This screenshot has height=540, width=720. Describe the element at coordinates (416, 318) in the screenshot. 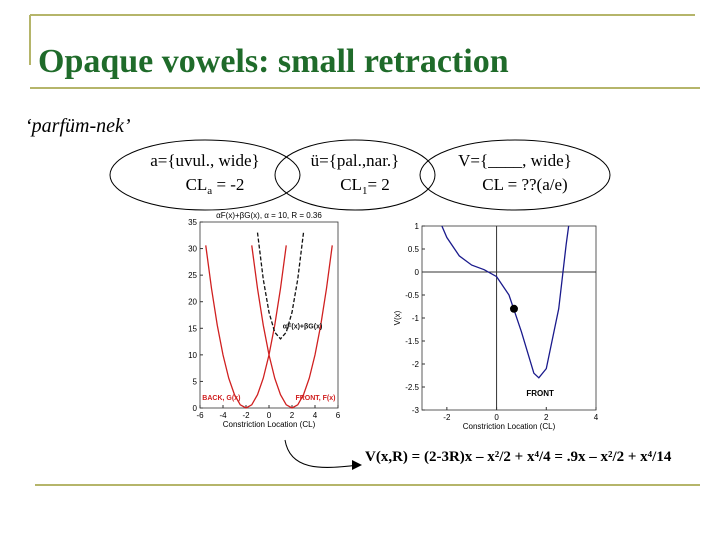

I see `y-tick-label: -1` at that location.